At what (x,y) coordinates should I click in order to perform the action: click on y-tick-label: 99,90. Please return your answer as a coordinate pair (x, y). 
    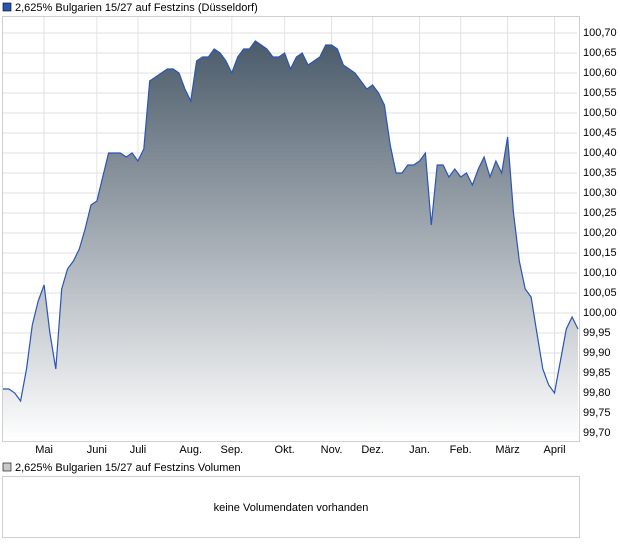
    Looking at the image, I should click on (597, 353).